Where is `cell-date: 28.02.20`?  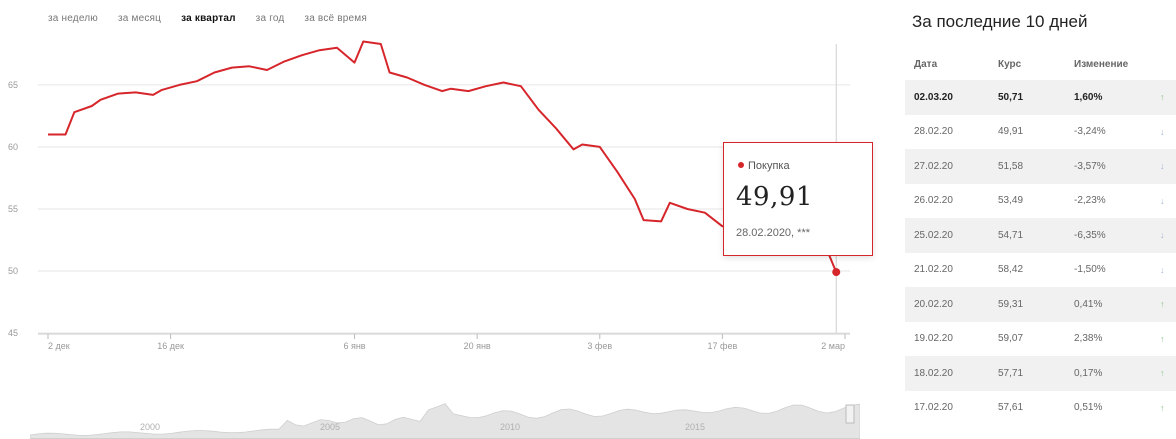
cell-date: 28.02.20 is located at coordinates (933, 132).